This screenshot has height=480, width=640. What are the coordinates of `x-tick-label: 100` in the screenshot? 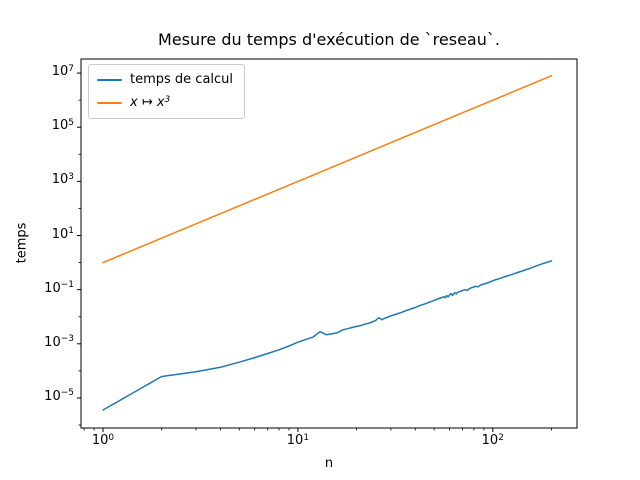 It's located at (103, 440).